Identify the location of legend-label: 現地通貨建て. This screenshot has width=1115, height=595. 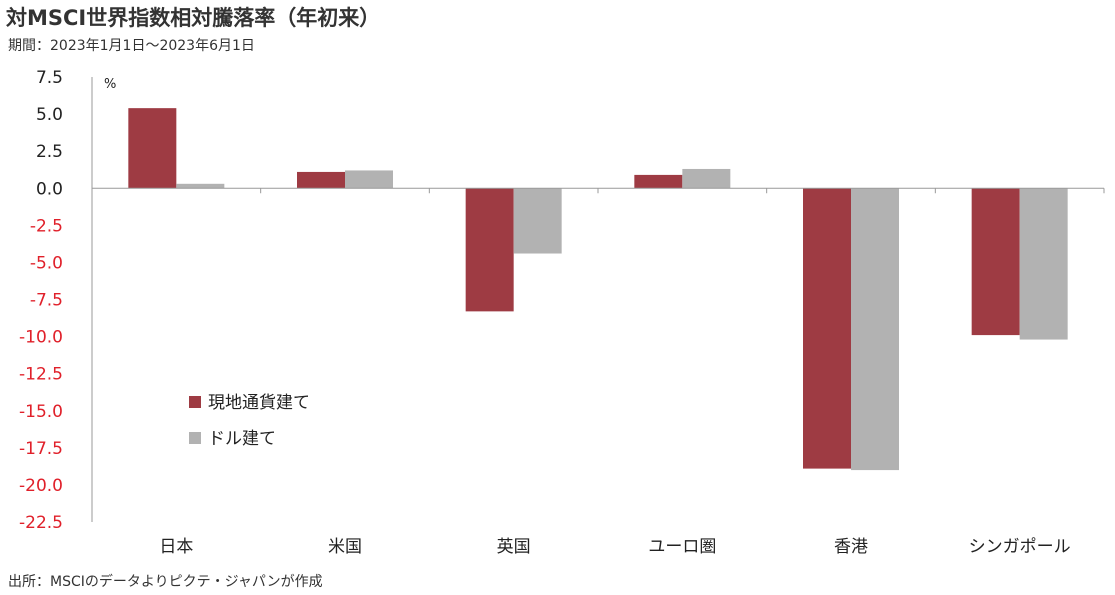
(259, 403).